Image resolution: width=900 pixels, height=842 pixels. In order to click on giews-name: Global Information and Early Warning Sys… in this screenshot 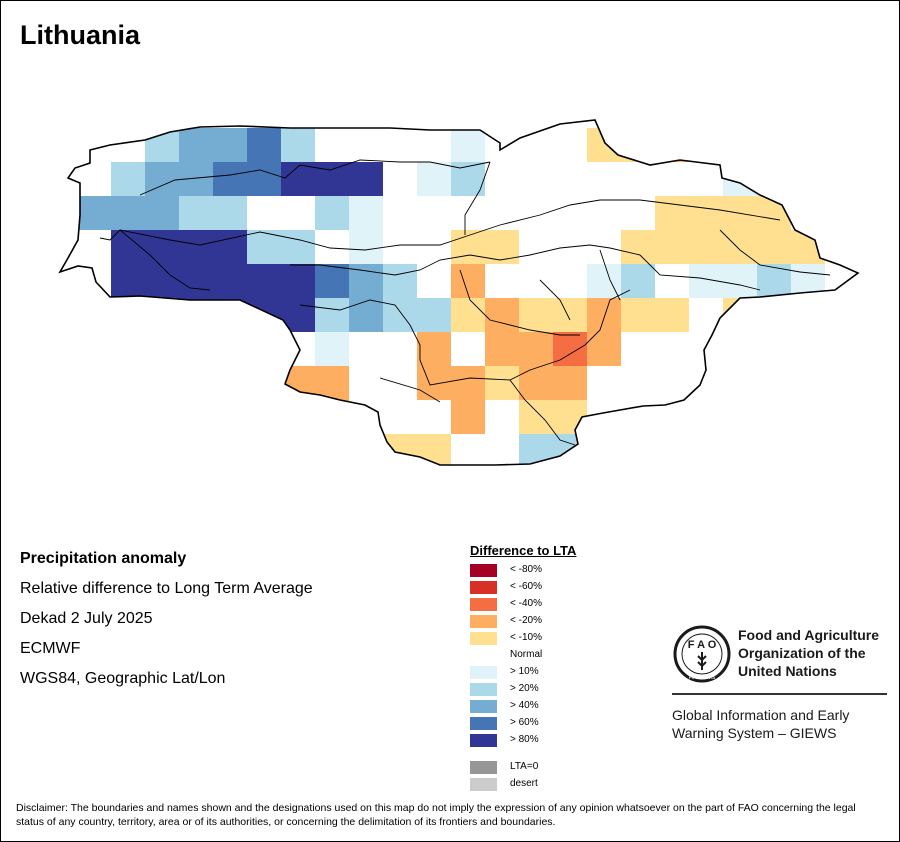, I will do `click(761, 724)`.